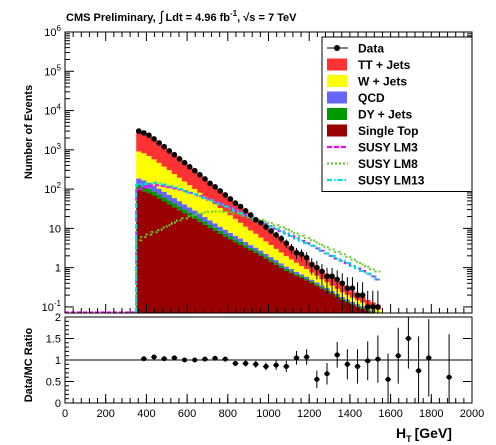 This screenshot has height=445, width=496. What do you see at coordinates (350, 414) in the screenshot?
I see `x-tick-label: 1400` at bounding box center [350, 414].